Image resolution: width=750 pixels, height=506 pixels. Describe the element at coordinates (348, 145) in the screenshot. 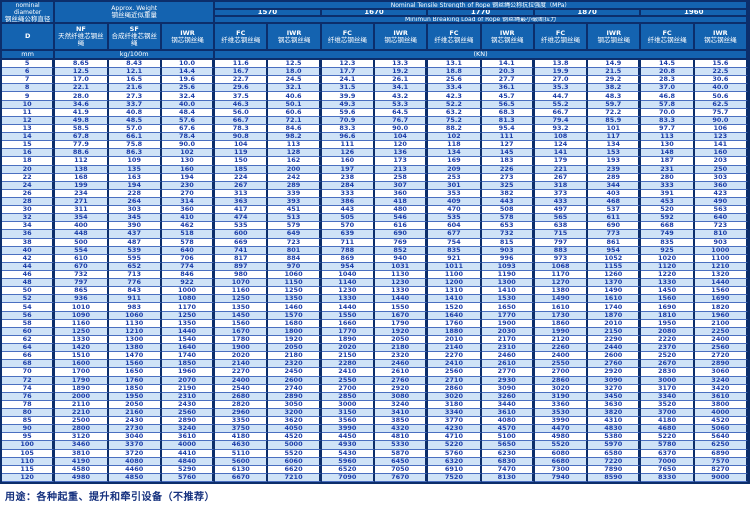

I see `table-cell: 111` at that location.